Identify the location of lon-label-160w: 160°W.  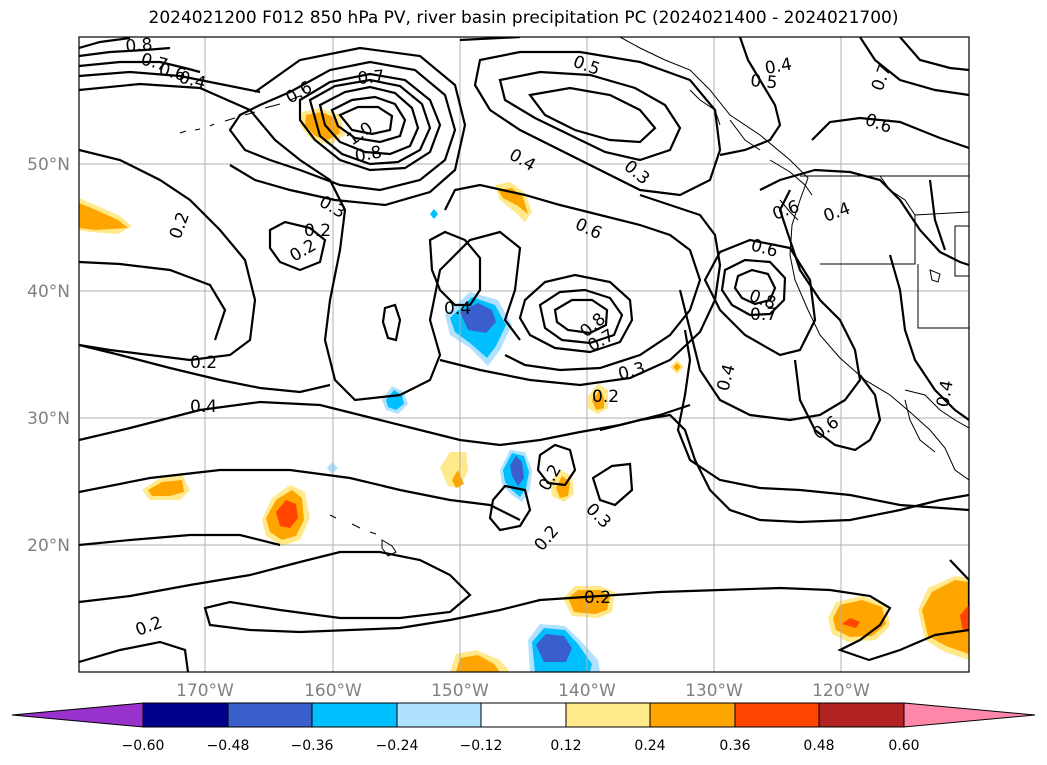
(333, 691).